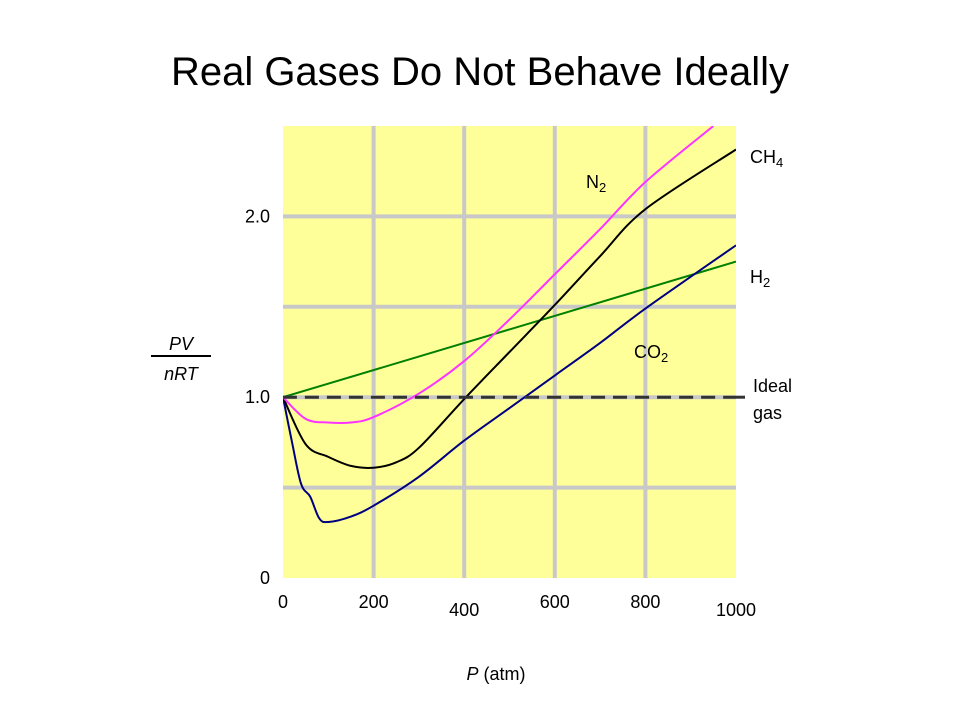 This screenshot has width=960, height=720. What do you see at coordinates (283, 602) in the screenshot?
I see `x-tick-label: 0` at bounding box center [283, 602].